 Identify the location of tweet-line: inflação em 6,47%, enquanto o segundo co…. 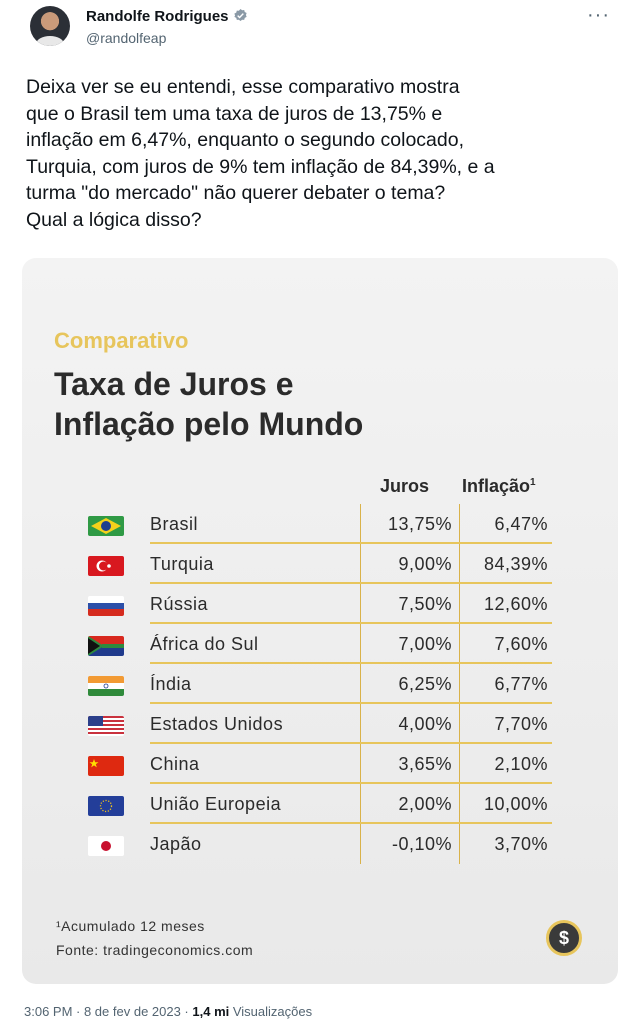
(245, 140).